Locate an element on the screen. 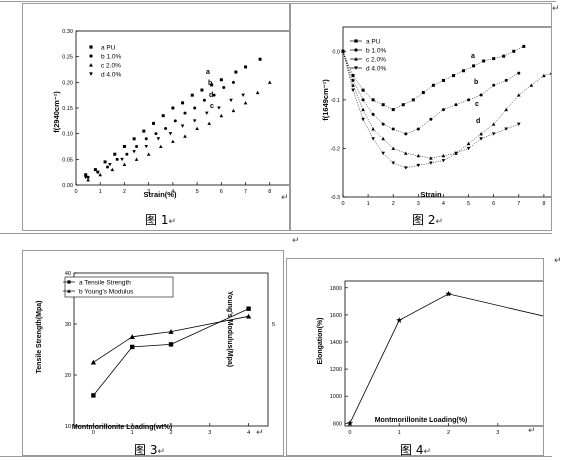 This screenshot has width=564, height=460. chart-2-x-tick-label: 4 is located at coordinates (443, 204).